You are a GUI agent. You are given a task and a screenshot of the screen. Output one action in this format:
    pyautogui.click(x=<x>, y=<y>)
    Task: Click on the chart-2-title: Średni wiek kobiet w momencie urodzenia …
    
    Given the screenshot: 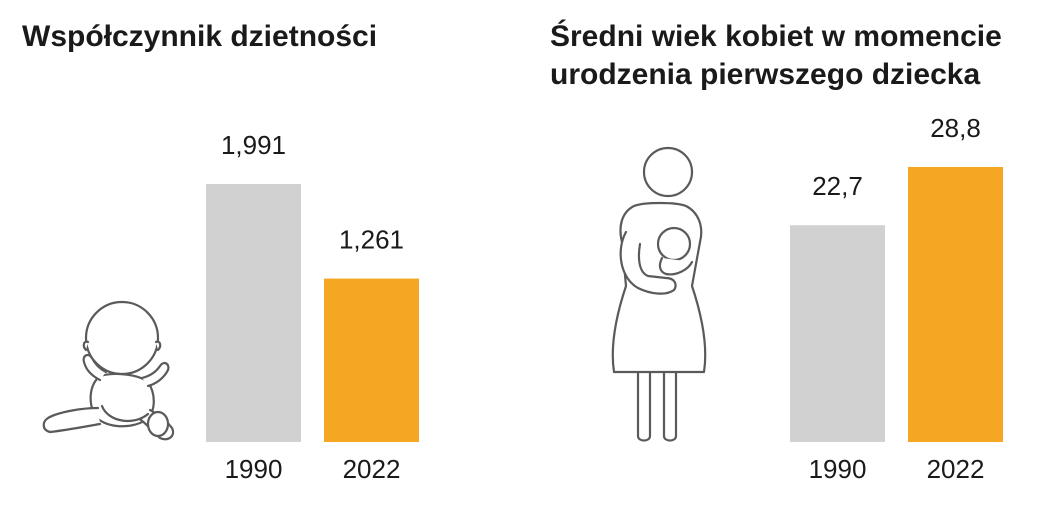 What is the action you would take?
    pyautogui.click(x=776, y=56)
    